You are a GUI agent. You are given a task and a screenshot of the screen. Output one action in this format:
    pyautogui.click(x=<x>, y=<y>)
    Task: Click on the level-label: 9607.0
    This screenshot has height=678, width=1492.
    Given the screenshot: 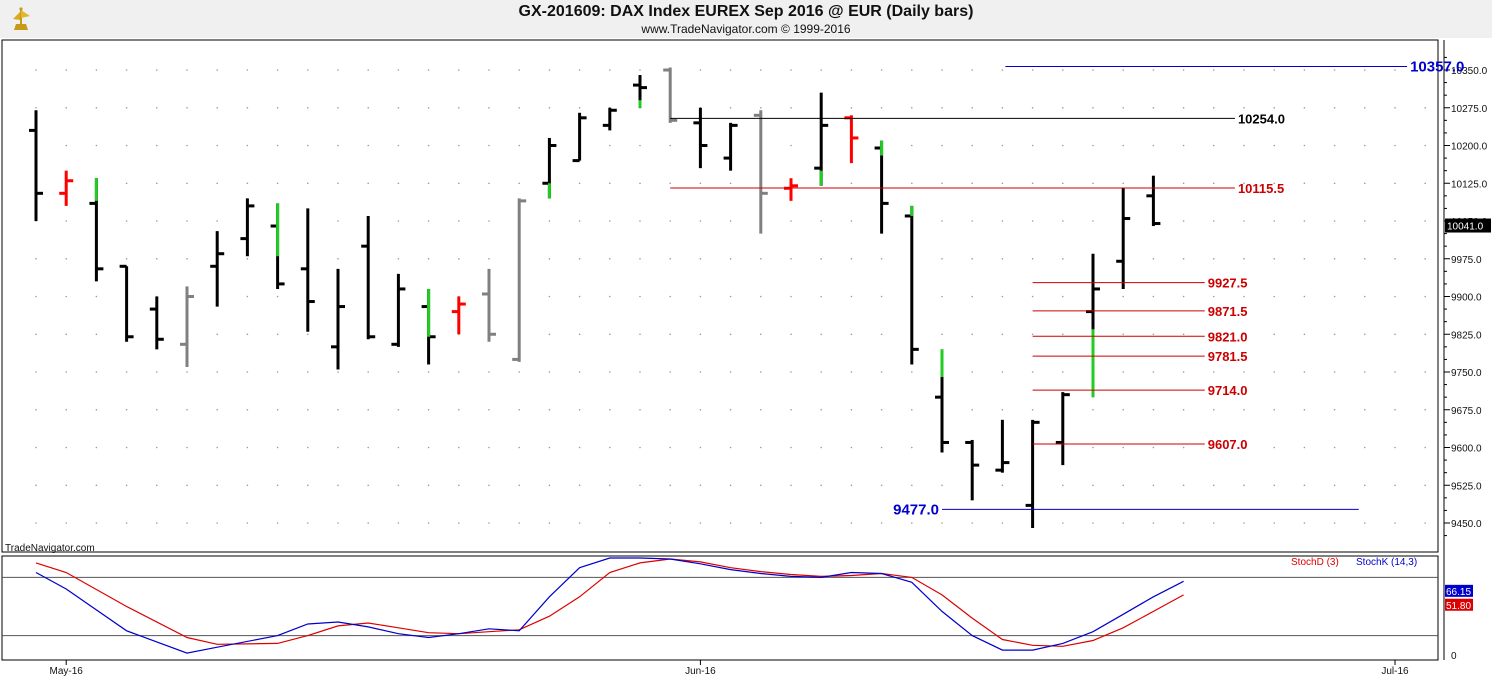 What is the action you would take?
    pyautogui.click(x=1228, y=444)
    